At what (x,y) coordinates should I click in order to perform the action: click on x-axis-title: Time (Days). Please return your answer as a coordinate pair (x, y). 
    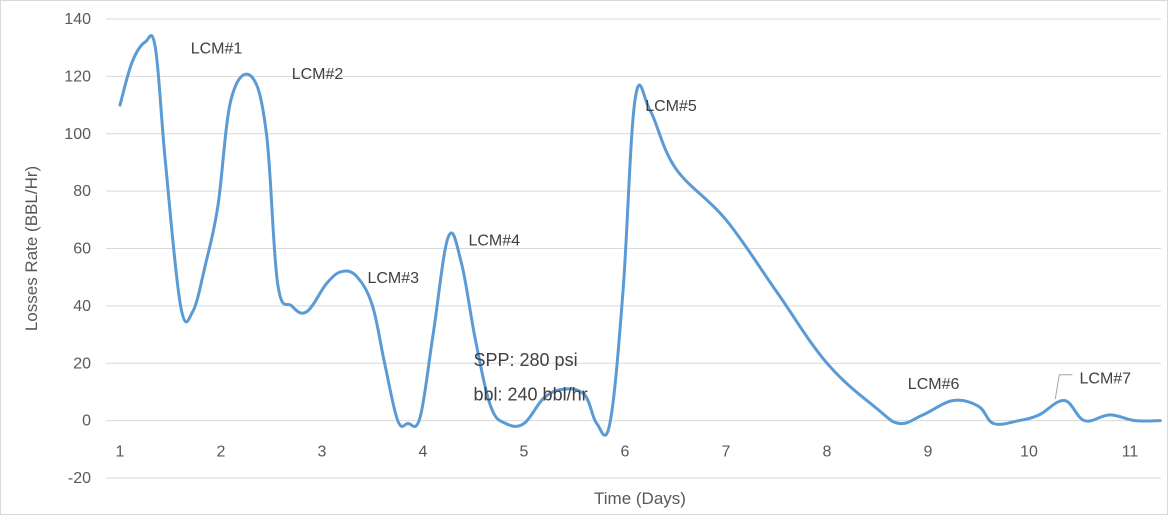
    Looking at the image, I should click on (640, 498).